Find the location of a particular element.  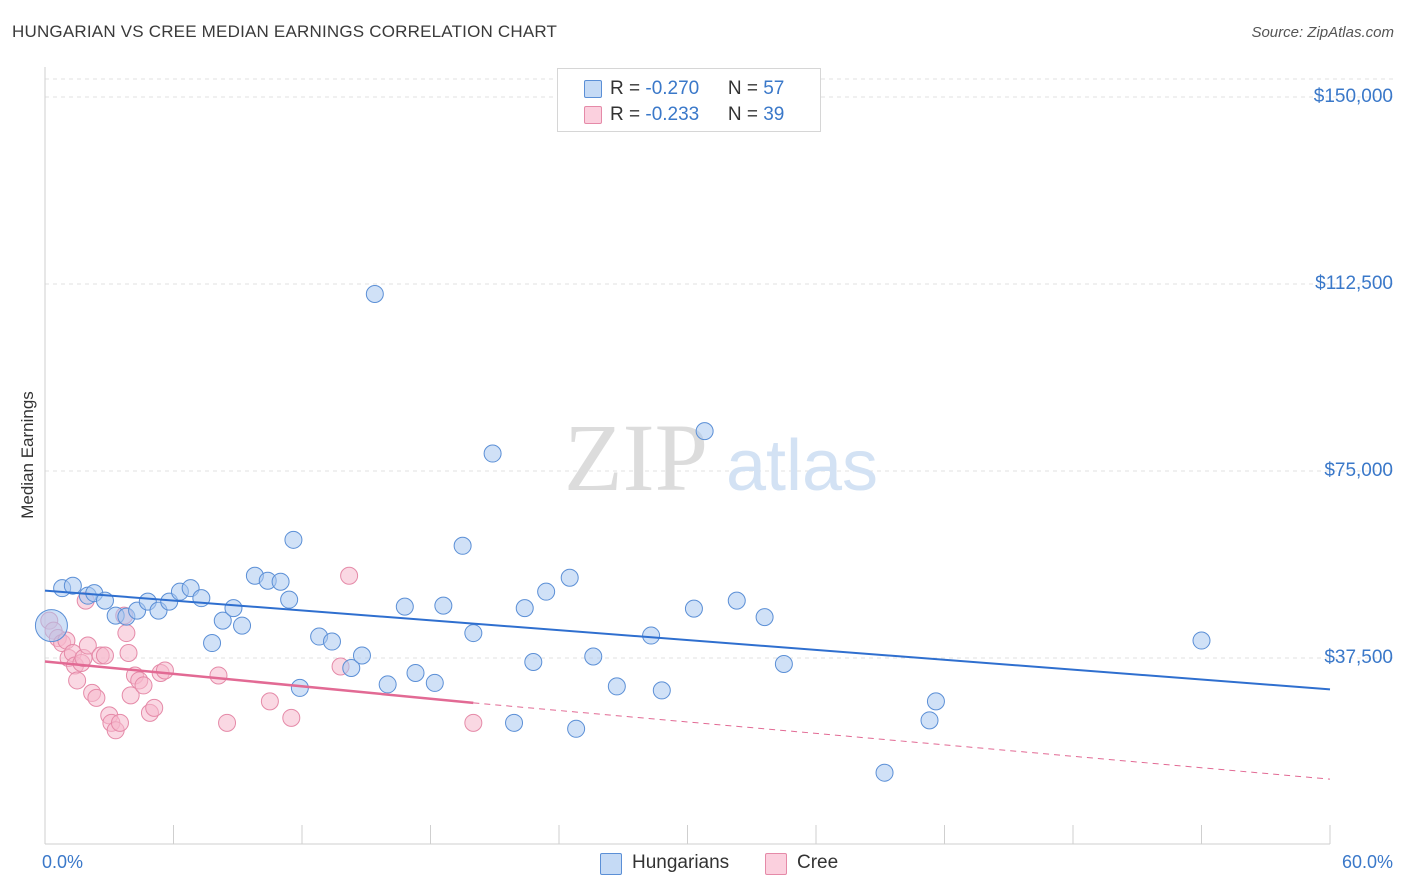

bottom-swatch-hungarians is located at coordinates (611, 864).